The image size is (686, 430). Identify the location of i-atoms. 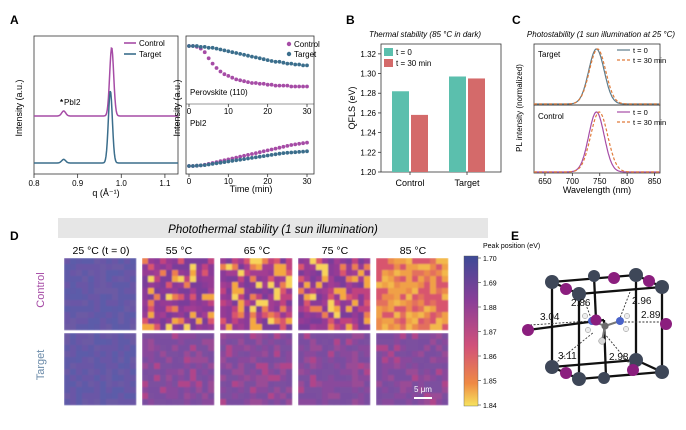
(597, 325).